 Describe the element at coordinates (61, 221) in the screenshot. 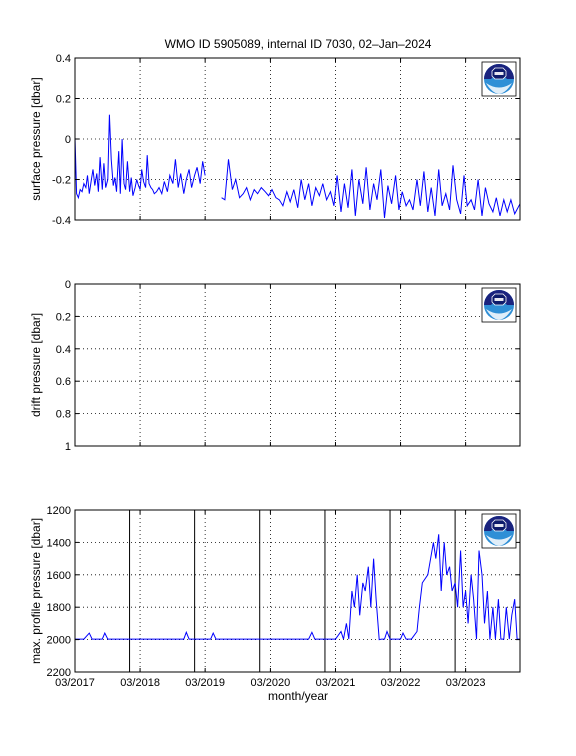

I see `y-tick-label: -0.4` at that location.